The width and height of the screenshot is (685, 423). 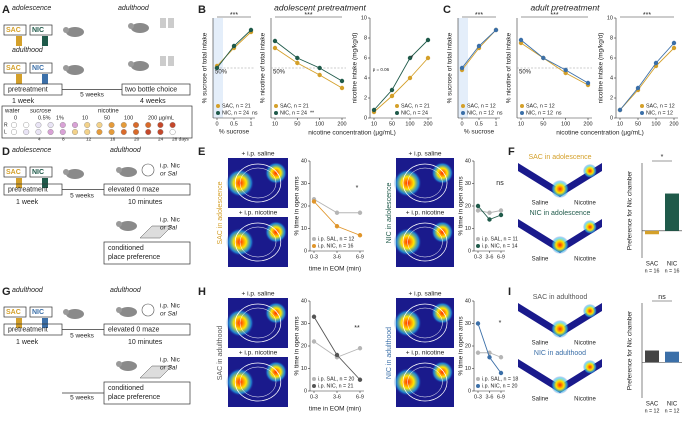 What do you see at coordinates (659, 113) in the screenshot?
I see `legend-label: NIC, n = 12` at bounding box center [659, 113].